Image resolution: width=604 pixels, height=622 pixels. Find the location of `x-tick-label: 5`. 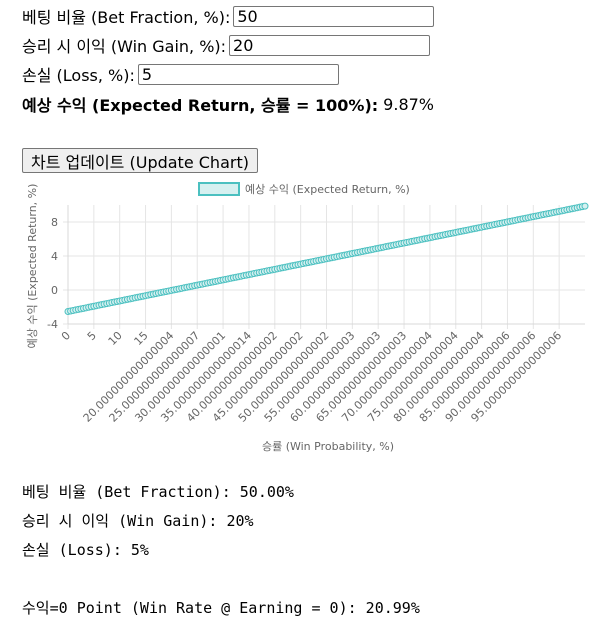

x-tick-label: 5 is located at coordinates (92, 336).